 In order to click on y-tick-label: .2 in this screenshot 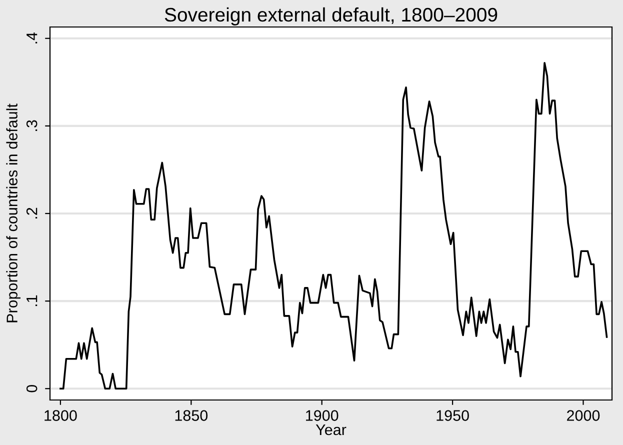, I will do `click(32, 213)`.